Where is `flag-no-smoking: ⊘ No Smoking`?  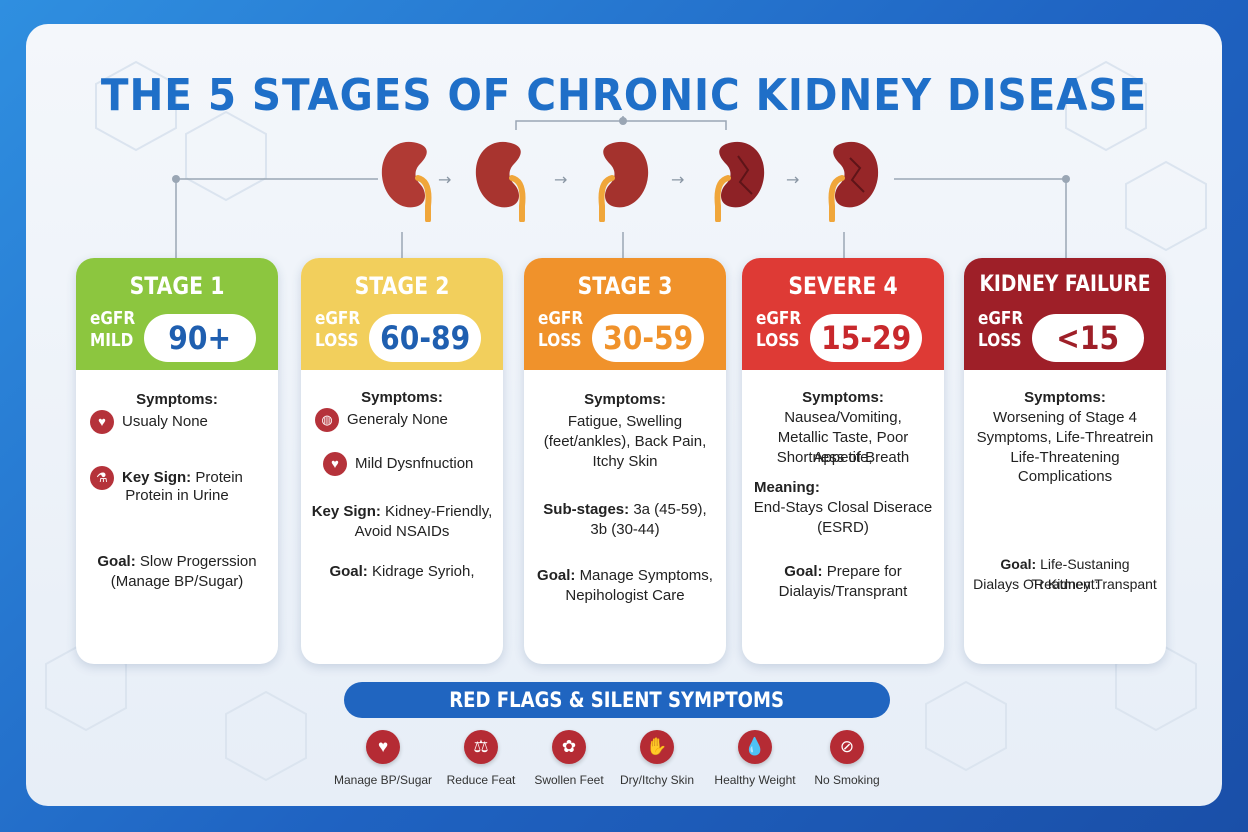
flag-no-smoking: ⊘ No Smoking is located at coordinates (847, 758).